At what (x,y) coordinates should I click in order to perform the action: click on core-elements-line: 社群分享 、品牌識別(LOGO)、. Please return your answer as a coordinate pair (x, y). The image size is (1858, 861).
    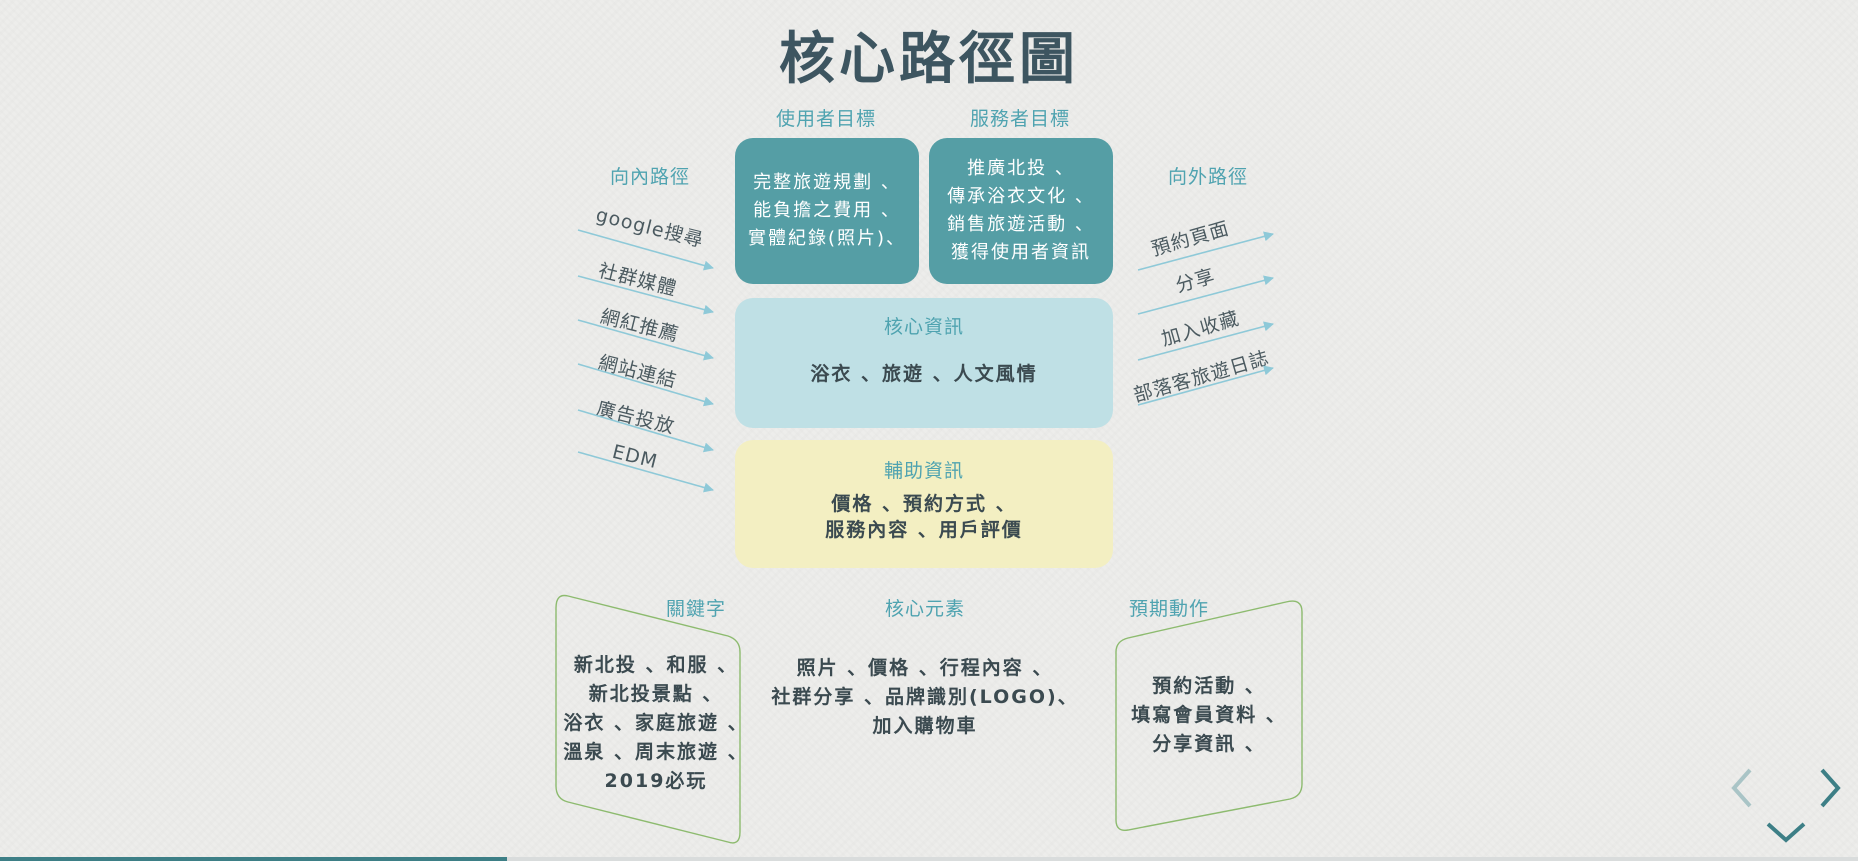
    Looking at the image, I should click on (925, 697).